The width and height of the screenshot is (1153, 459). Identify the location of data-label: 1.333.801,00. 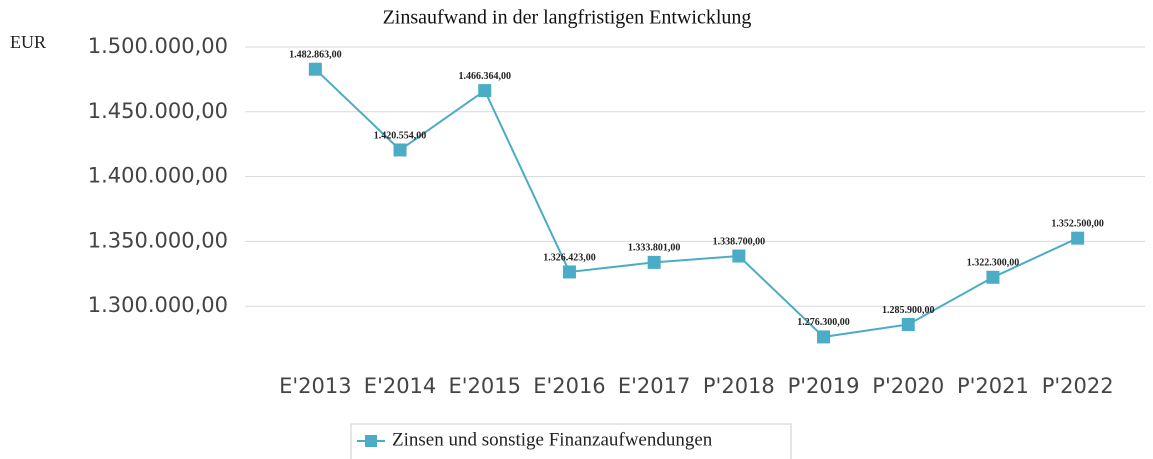
(654, 248).